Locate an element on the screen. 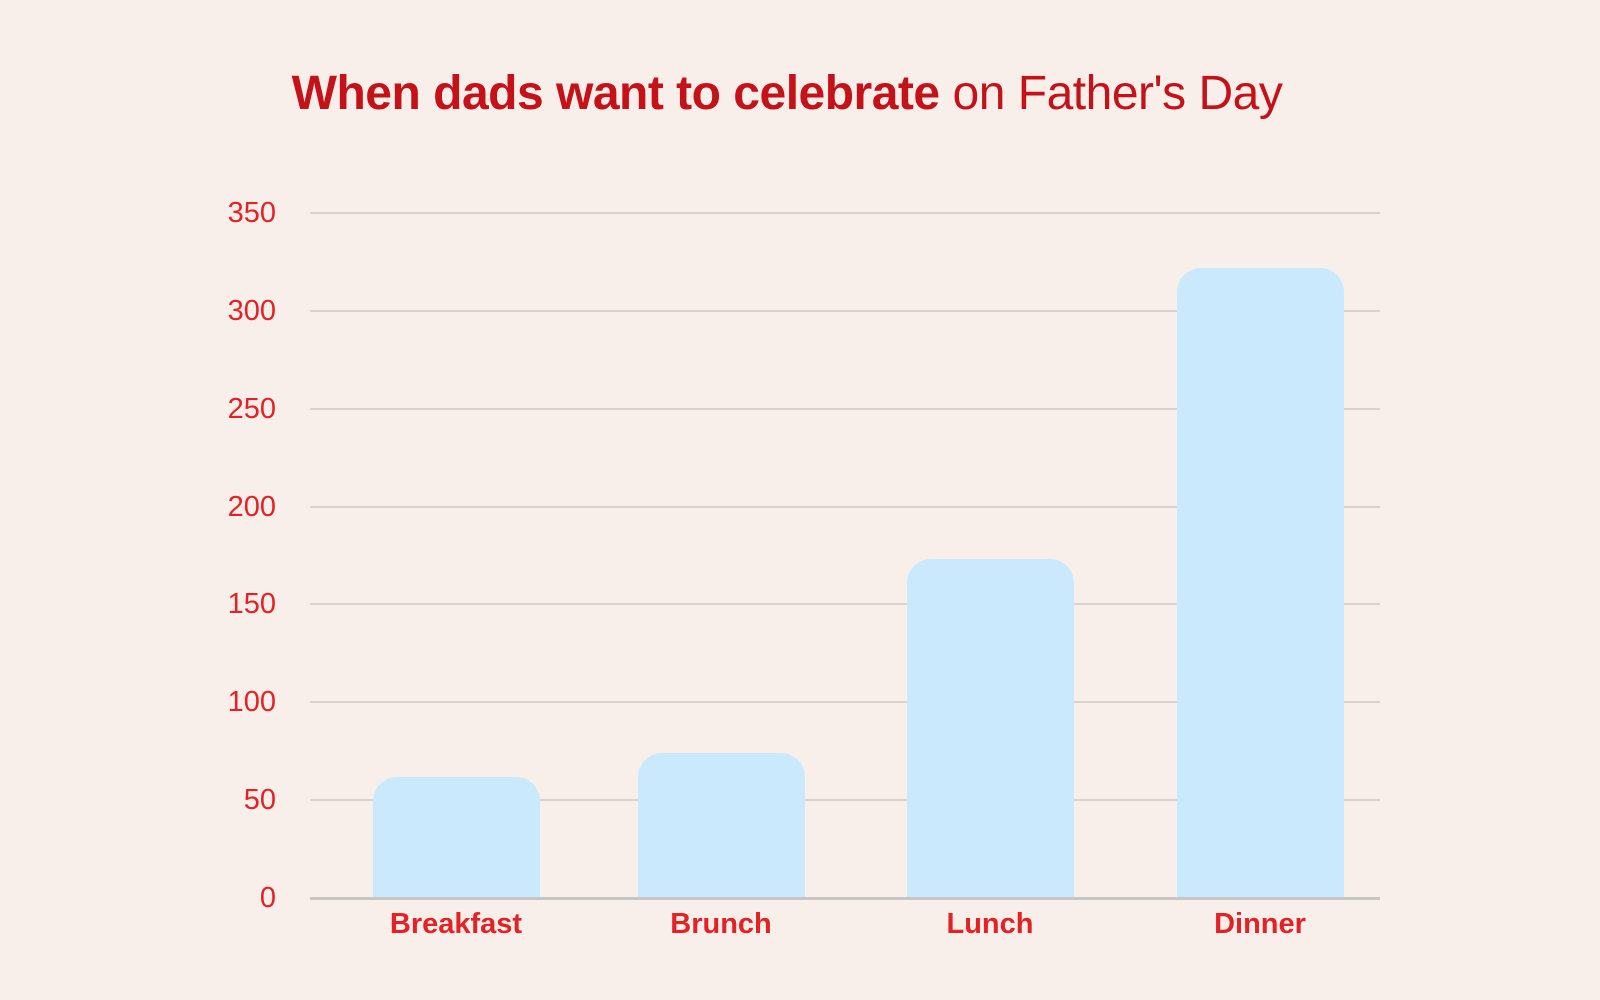 The height and width of the screenshot is (1000, 1600). bar-dinner is located at coordinates (1260, 582).